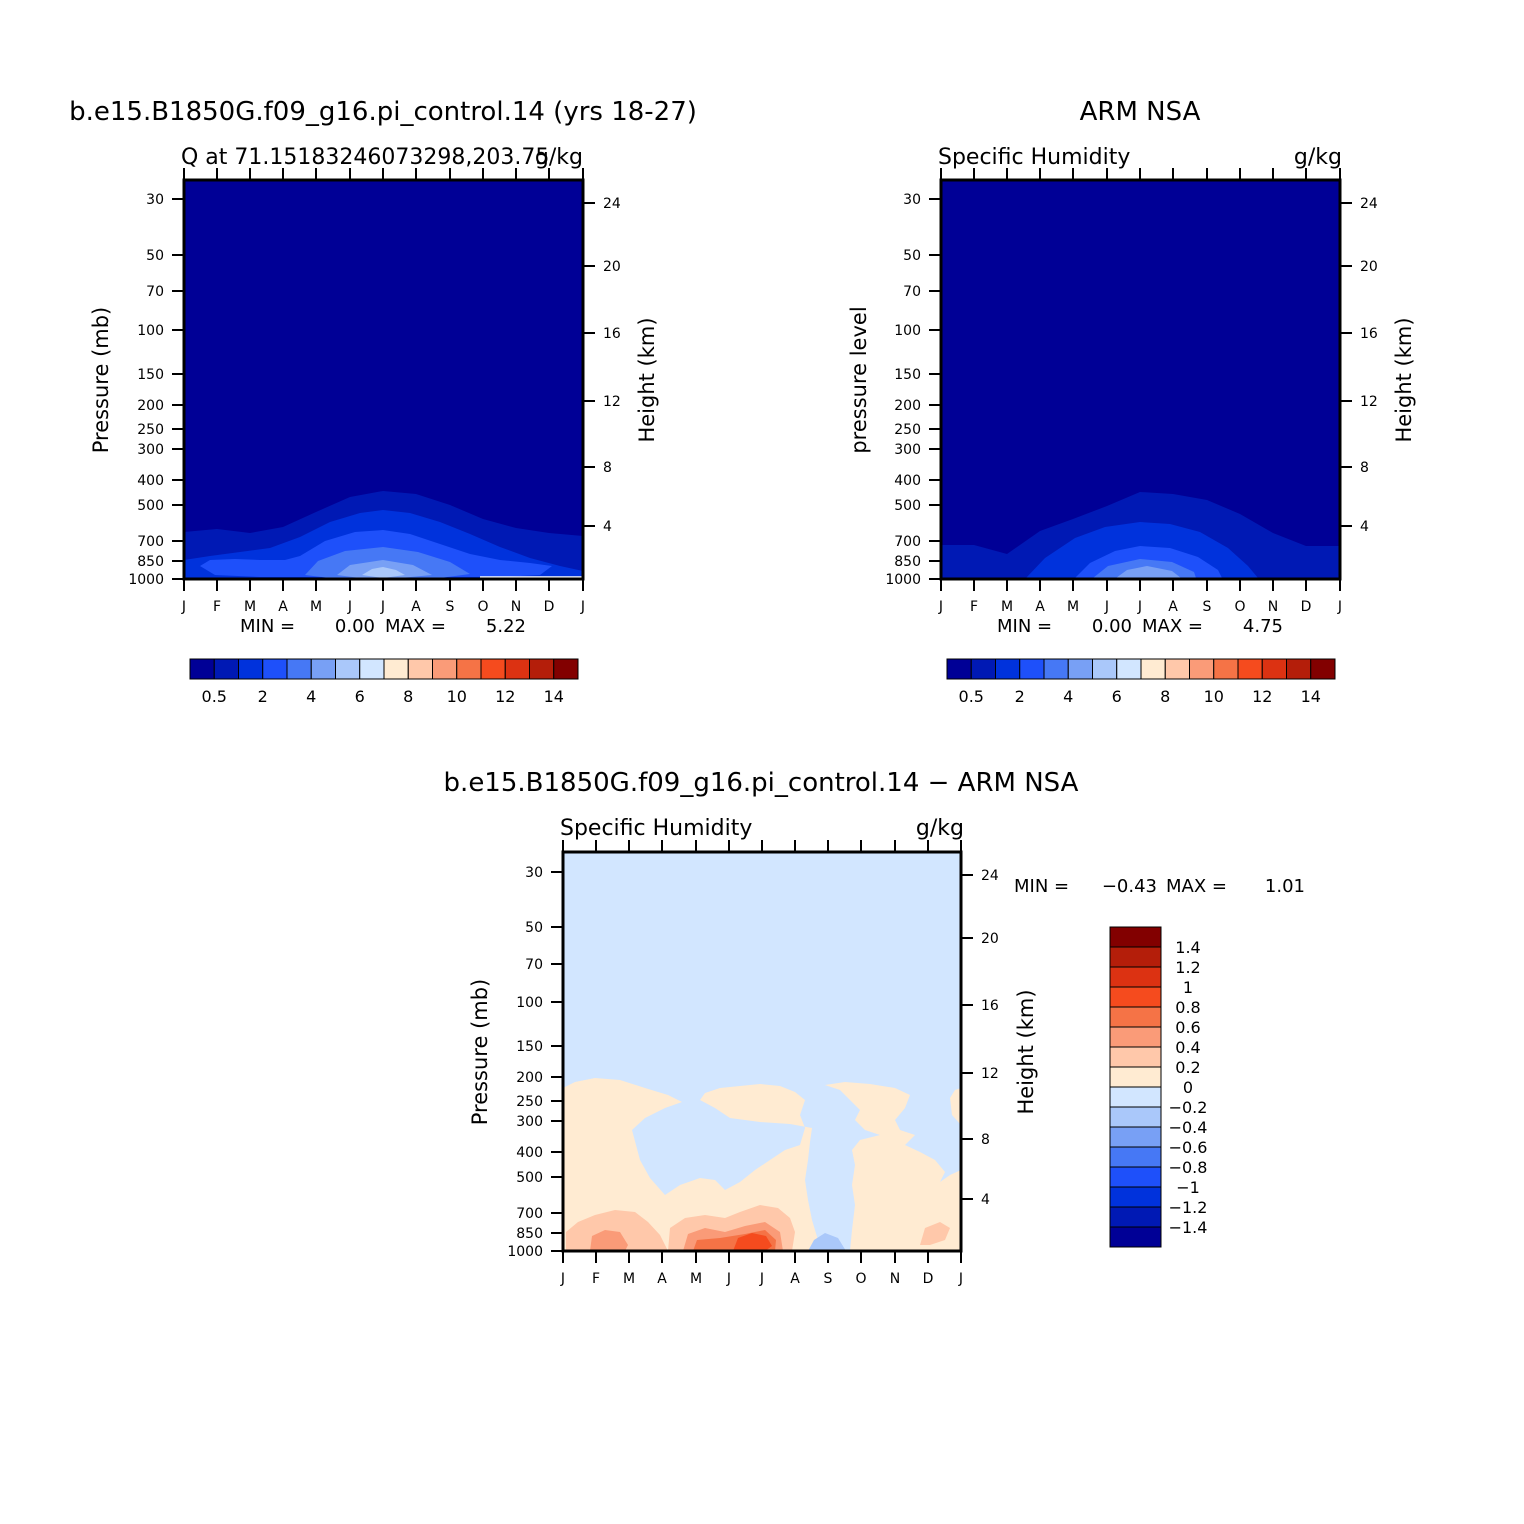 The height and width of the screenshot is (1524, 1524). I want to click on tick-p-250: 250, so click(917, 430).